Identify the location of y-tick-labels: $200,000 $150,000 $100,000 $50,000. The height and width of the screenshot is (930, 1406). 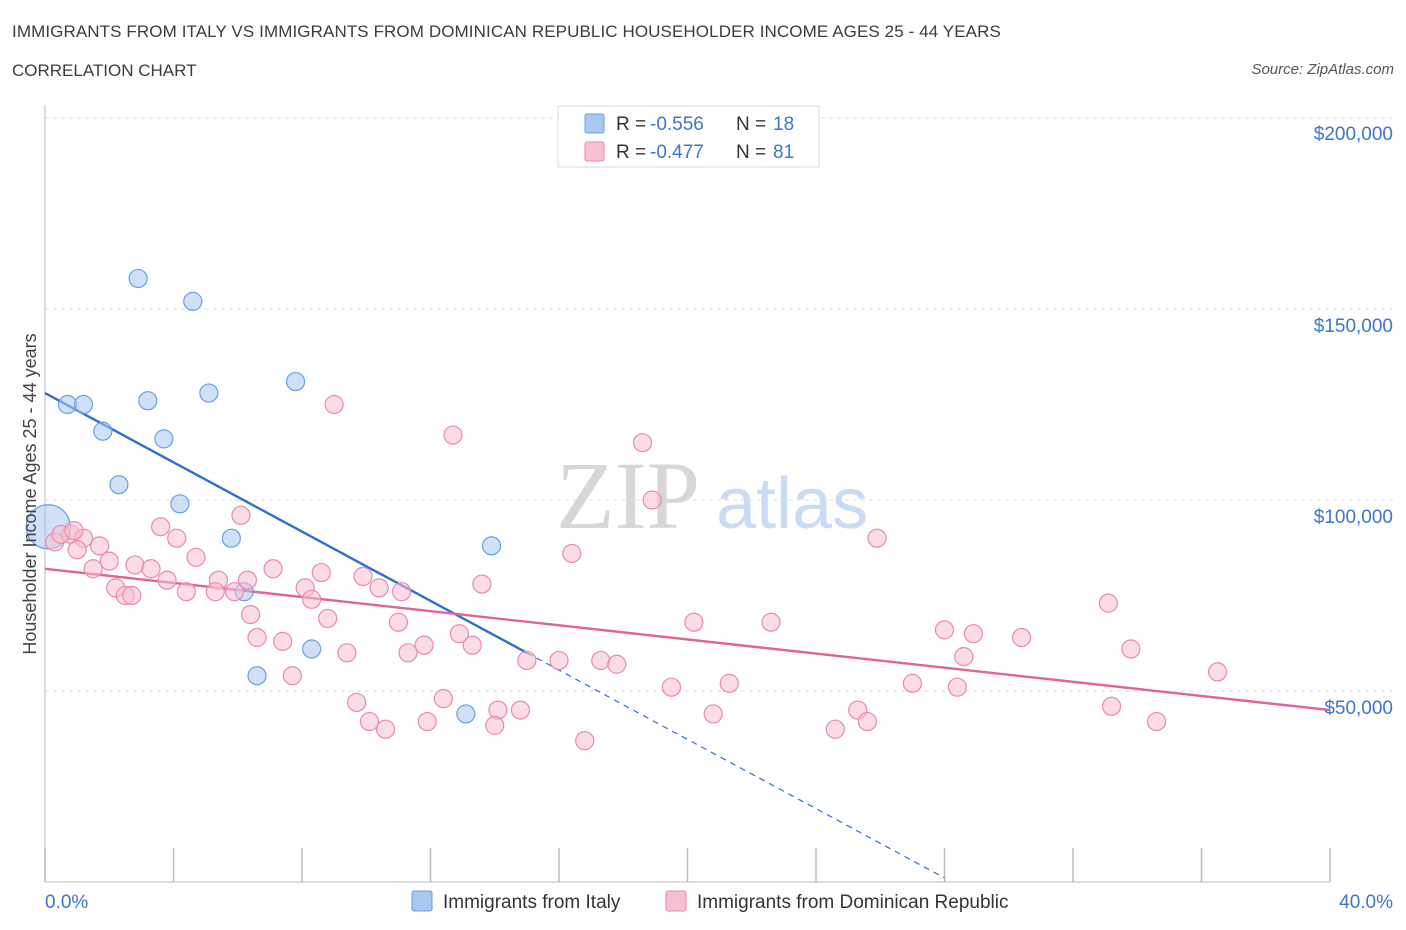
(1353, 421).